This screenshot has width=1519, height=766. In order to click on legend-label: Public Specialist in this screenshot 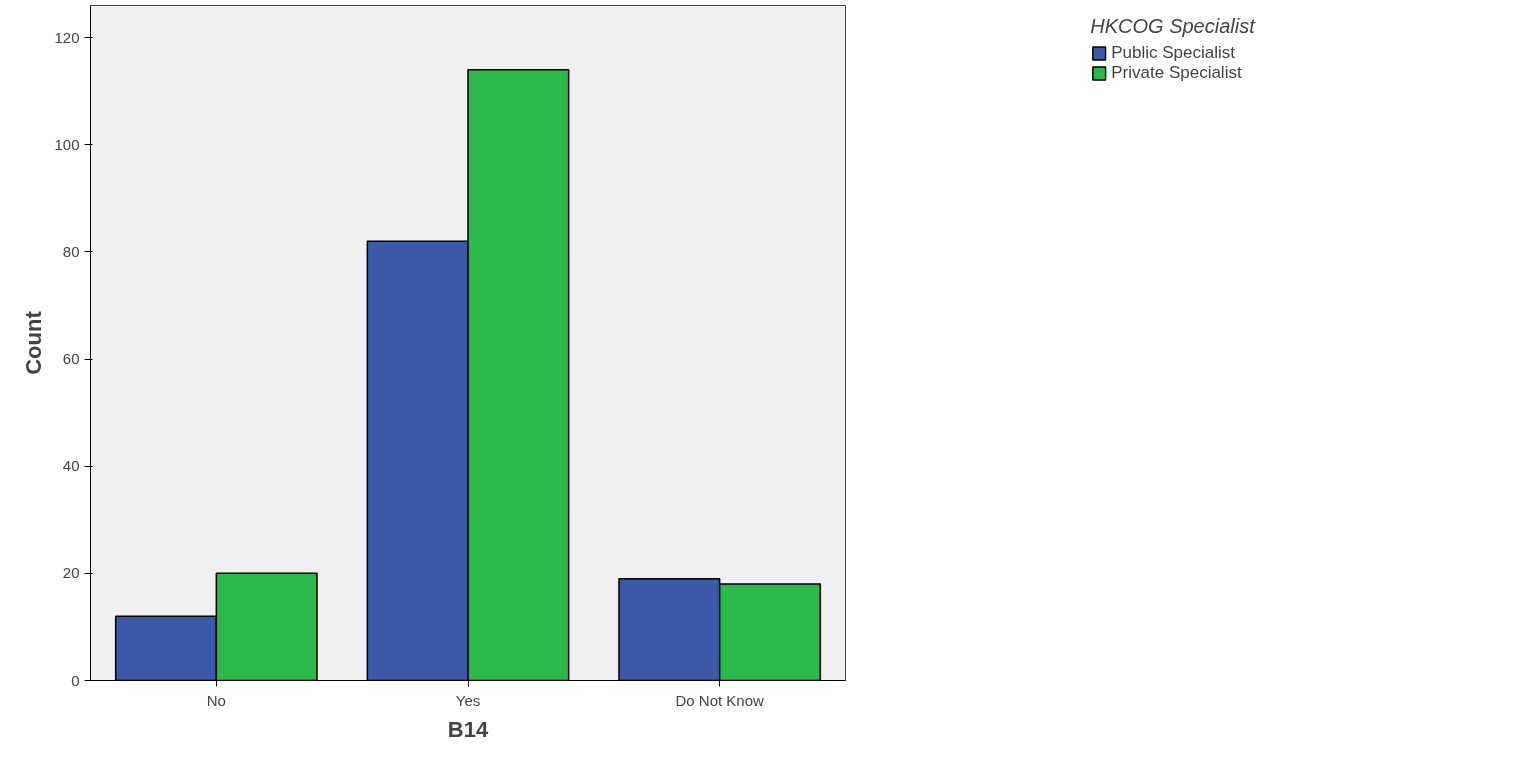, I will do `click(1173, 53)`.